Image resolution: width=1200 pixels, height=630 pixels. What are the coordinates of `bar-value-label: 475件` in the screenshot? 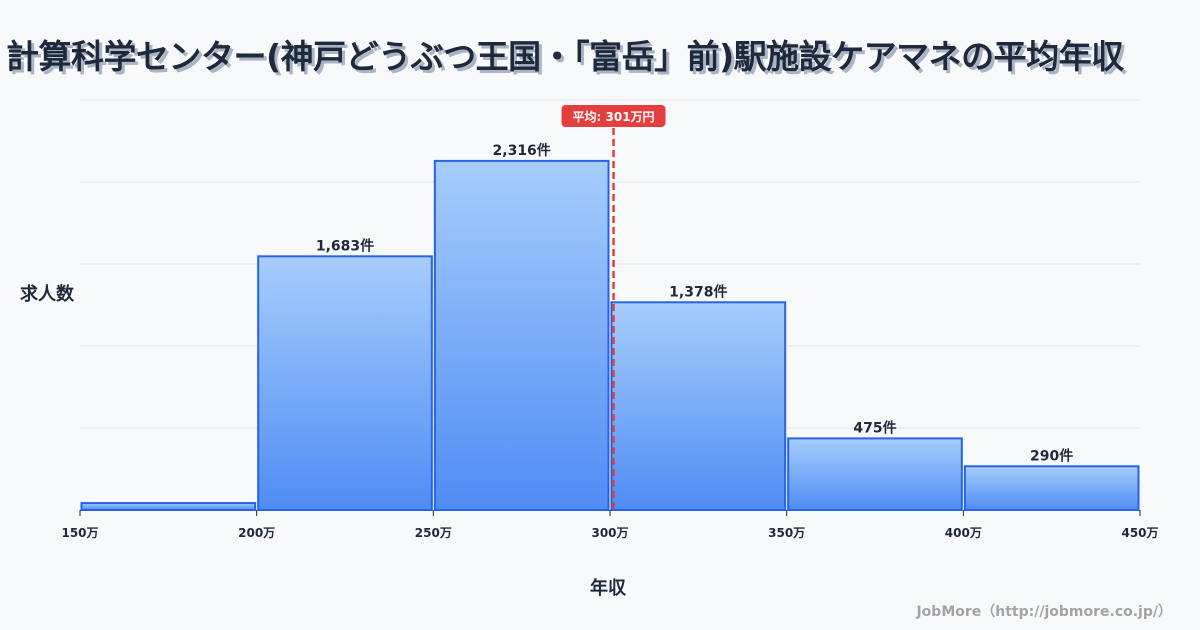 It's located at (874, 427).